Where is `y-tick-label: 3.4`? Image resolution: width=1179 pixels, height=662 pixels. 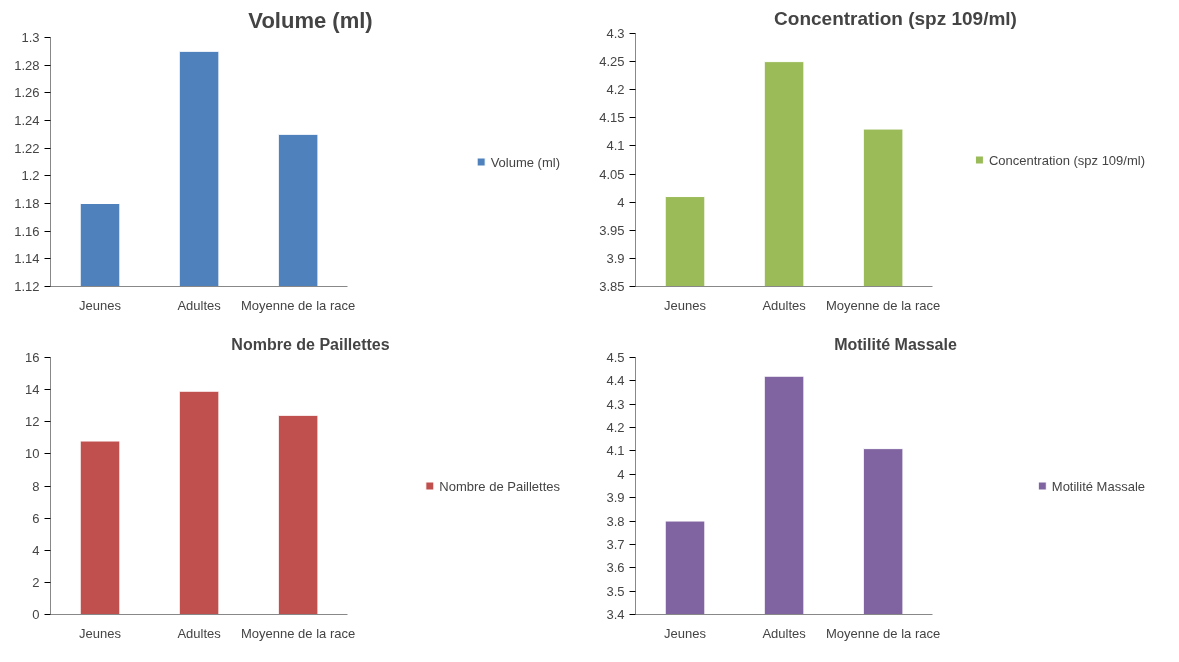
y-tick-label: 3.4 is located at coordinates (615, 615).